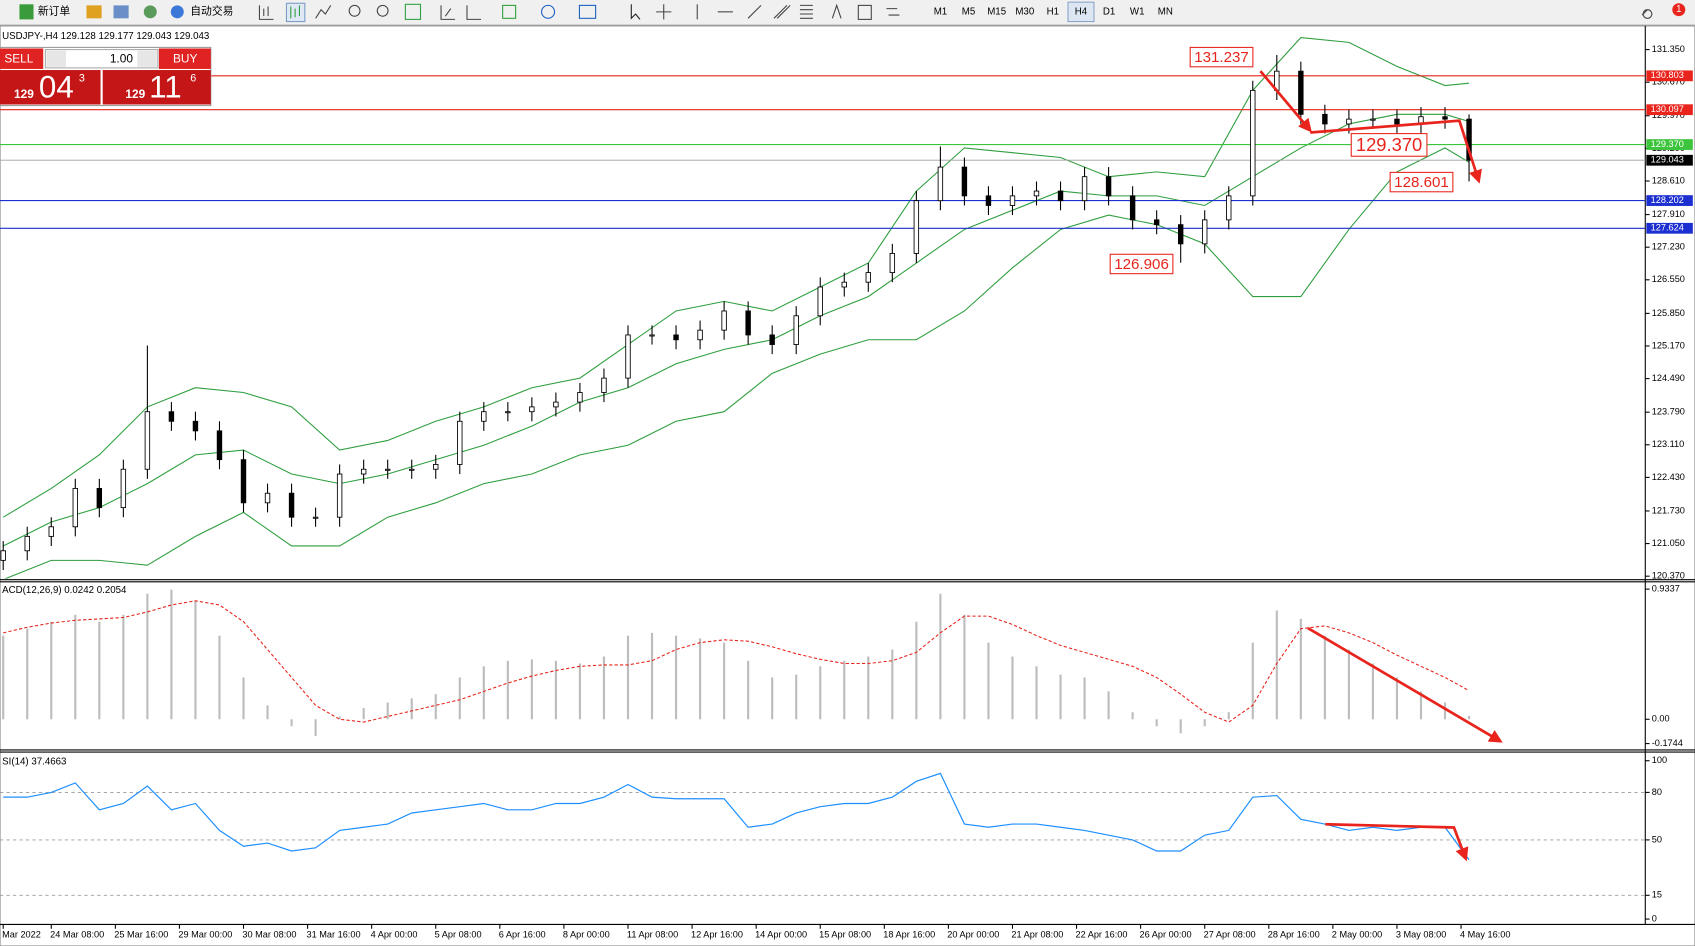 Image resolution: width=1695 pixels, height=946 pixels. Describe the element at coordinates (211, 11) in the screenshot. I see `auto-trading-button: 自动交易` at that location.